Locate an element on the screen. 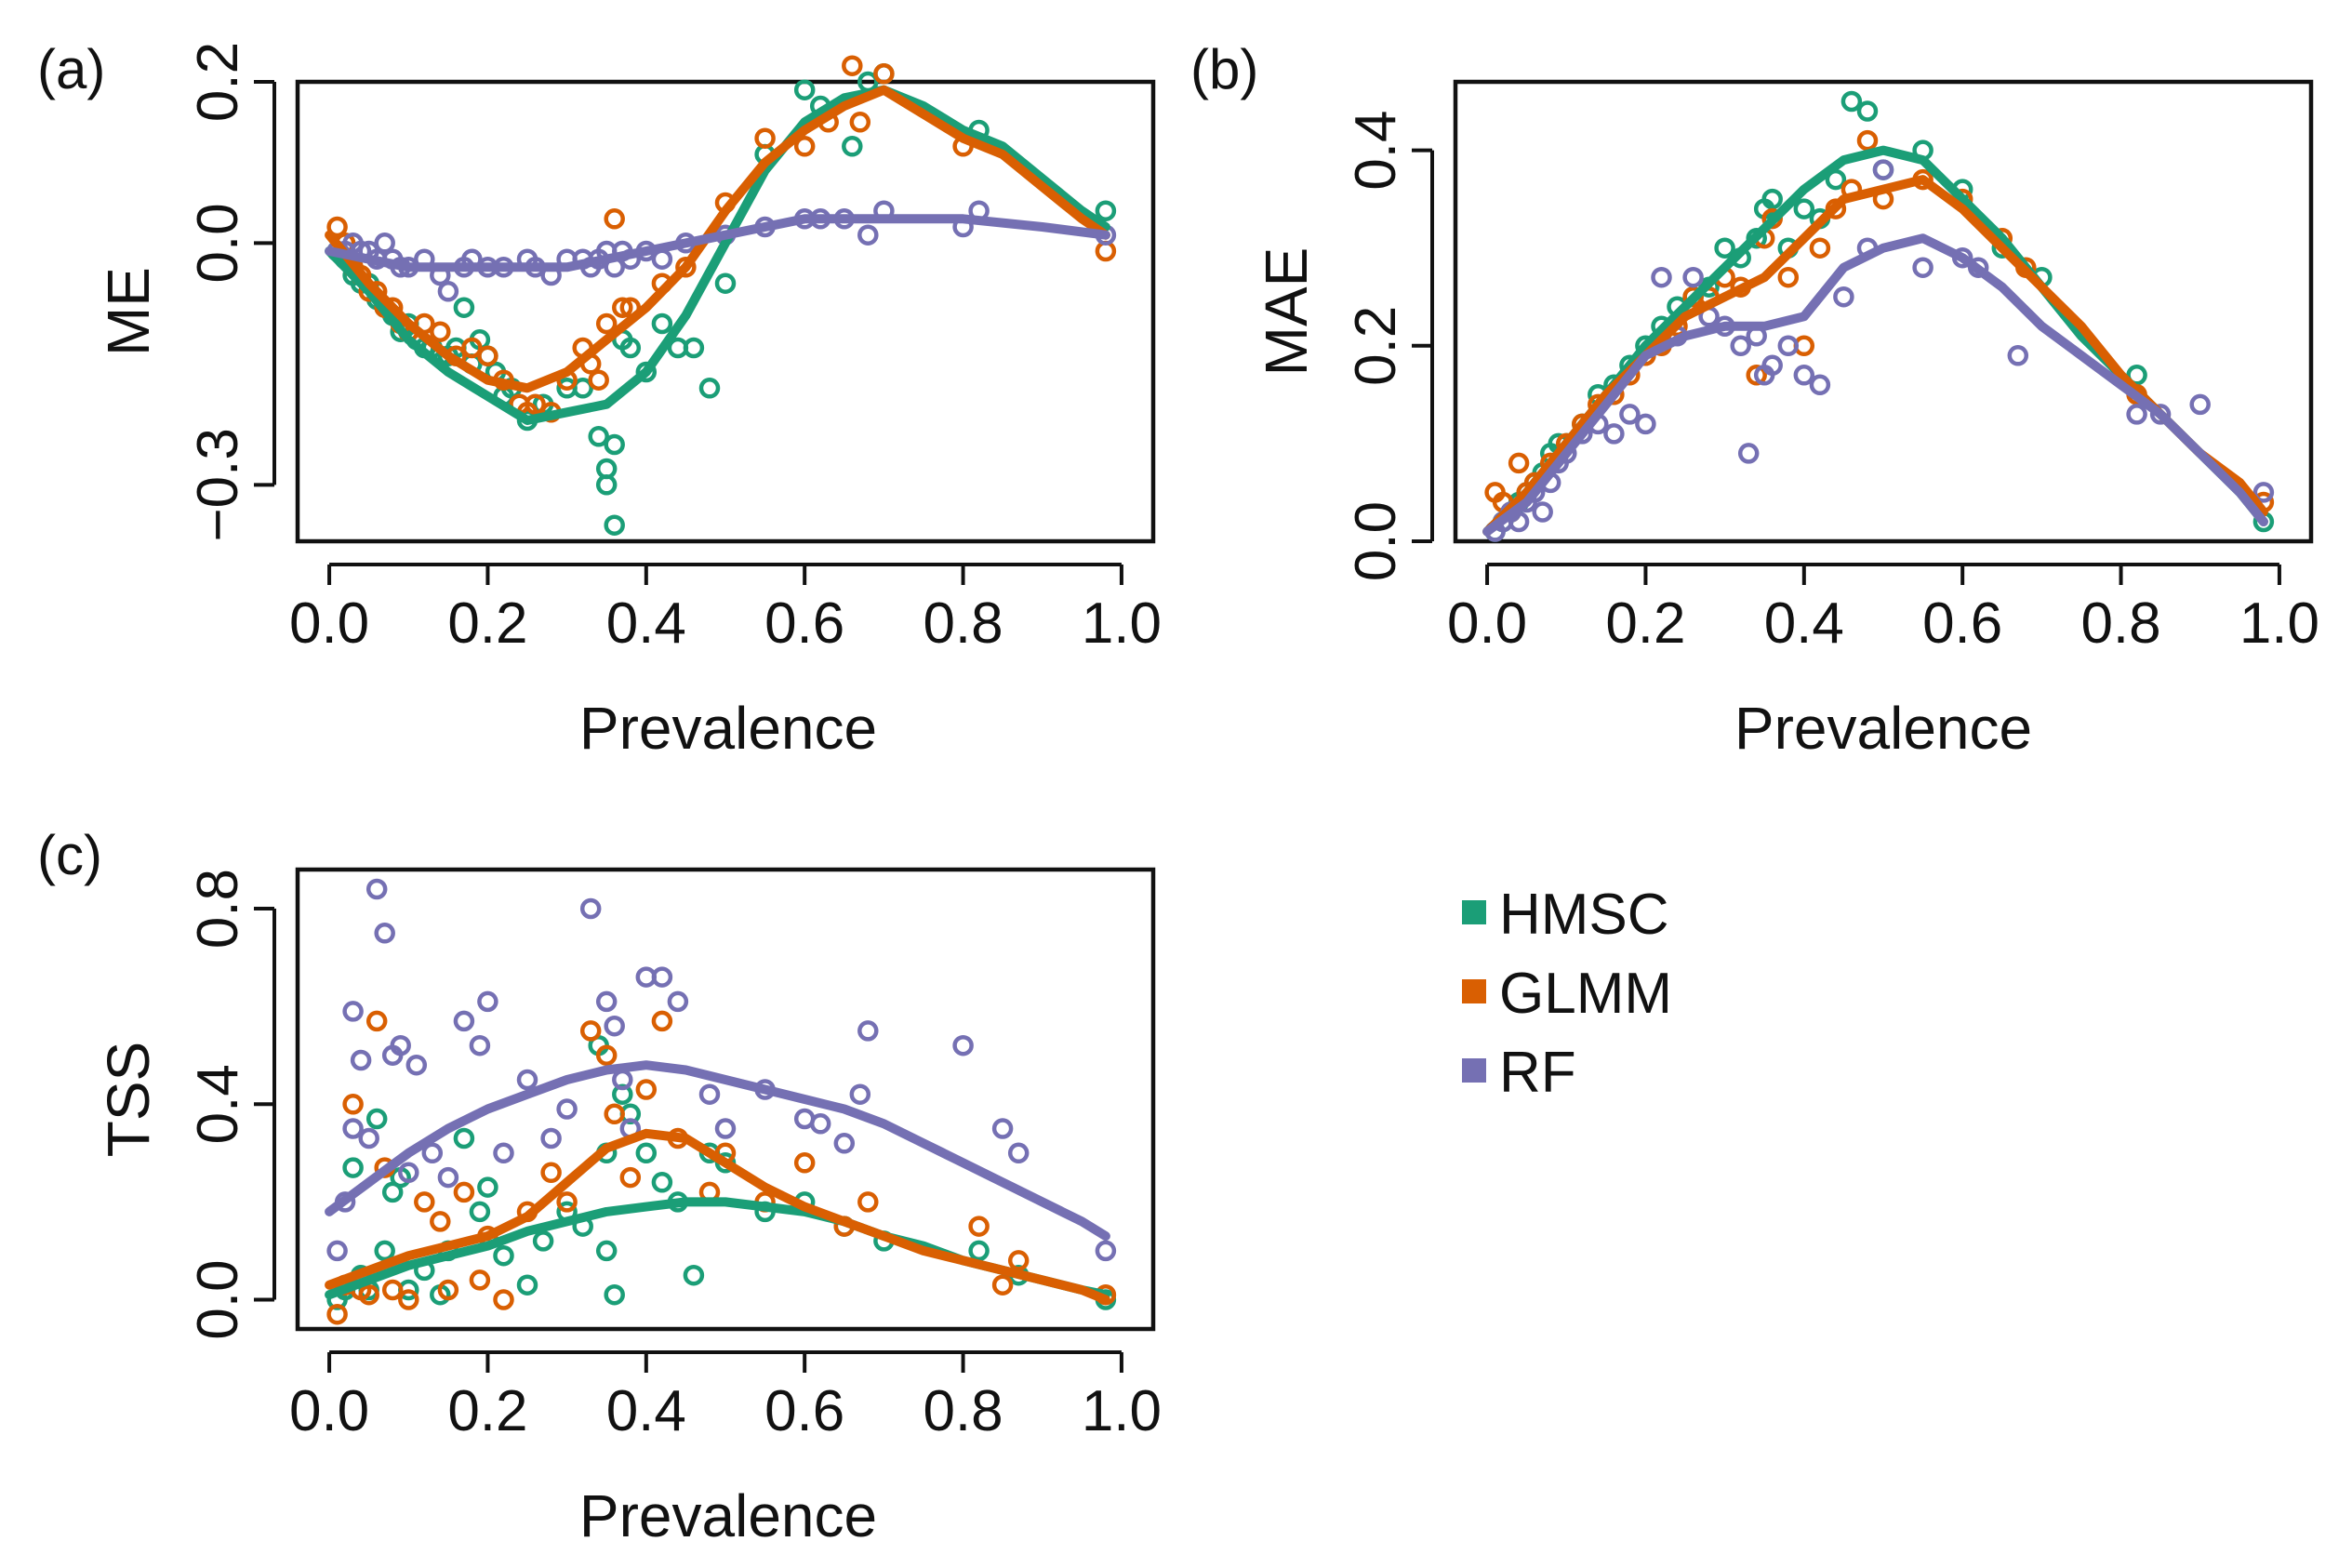 Image resolution: width=2352 pixels, height=1568 pixels. panel-c-y-tick-label: 0.8 is located at coordinates (218, 909).